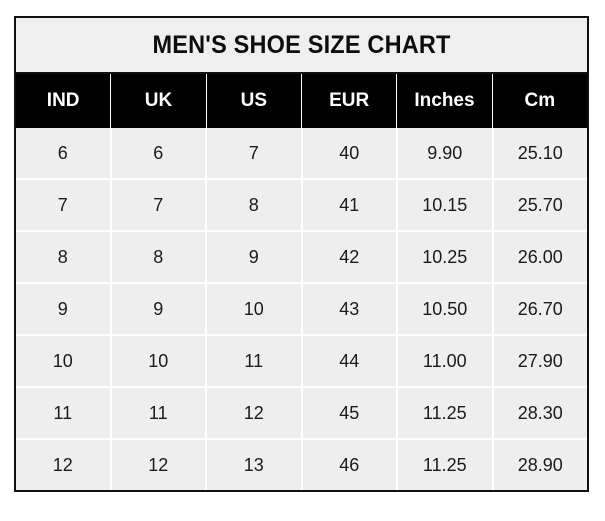 The image size is (605, 521). I want to click on cell-eur: 41, so click(350, 205).